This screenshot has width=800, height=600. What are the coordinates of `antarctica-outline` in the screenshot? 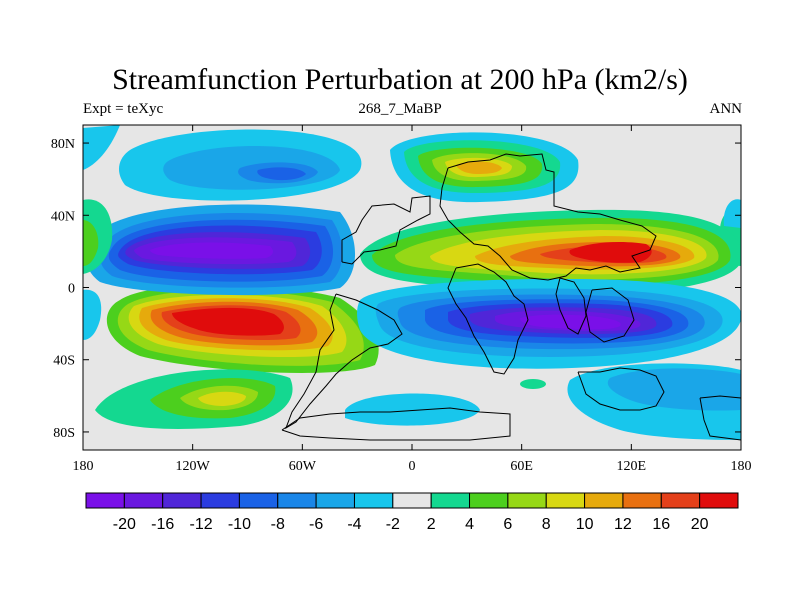 It's located at (396, 424).